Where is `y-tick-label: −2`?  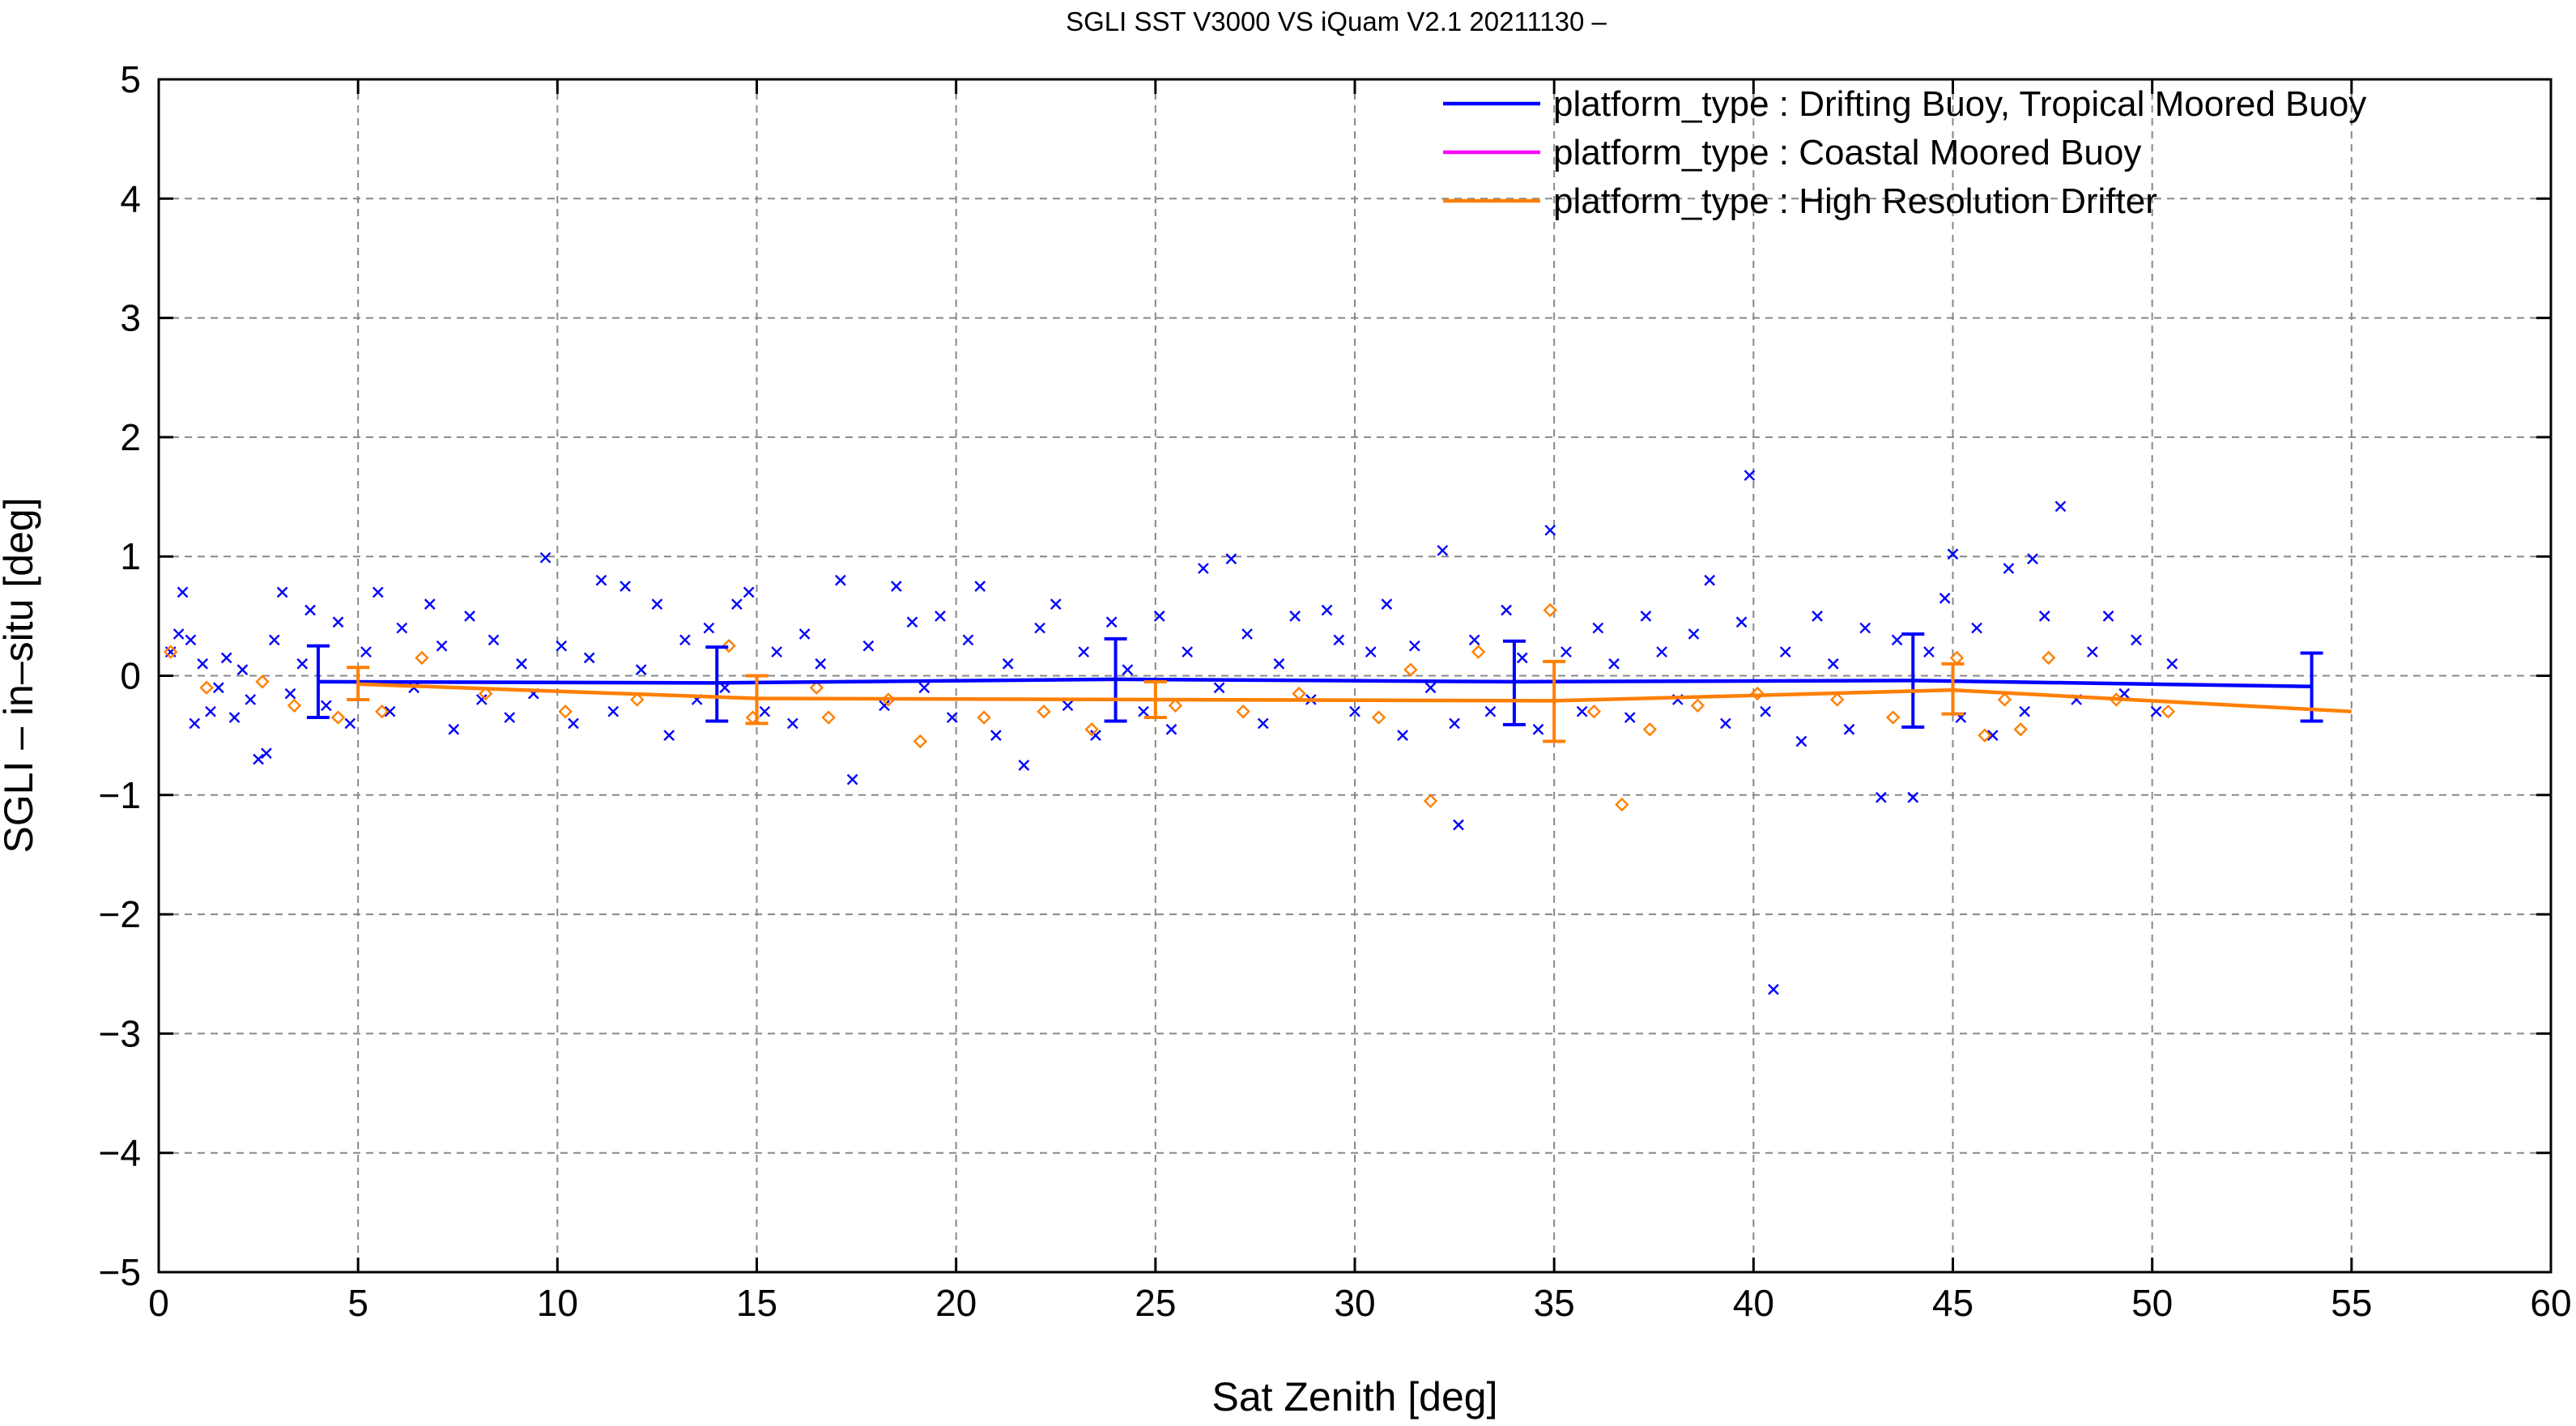
y-tick-label: −2 is located at coordinates (120, 914).